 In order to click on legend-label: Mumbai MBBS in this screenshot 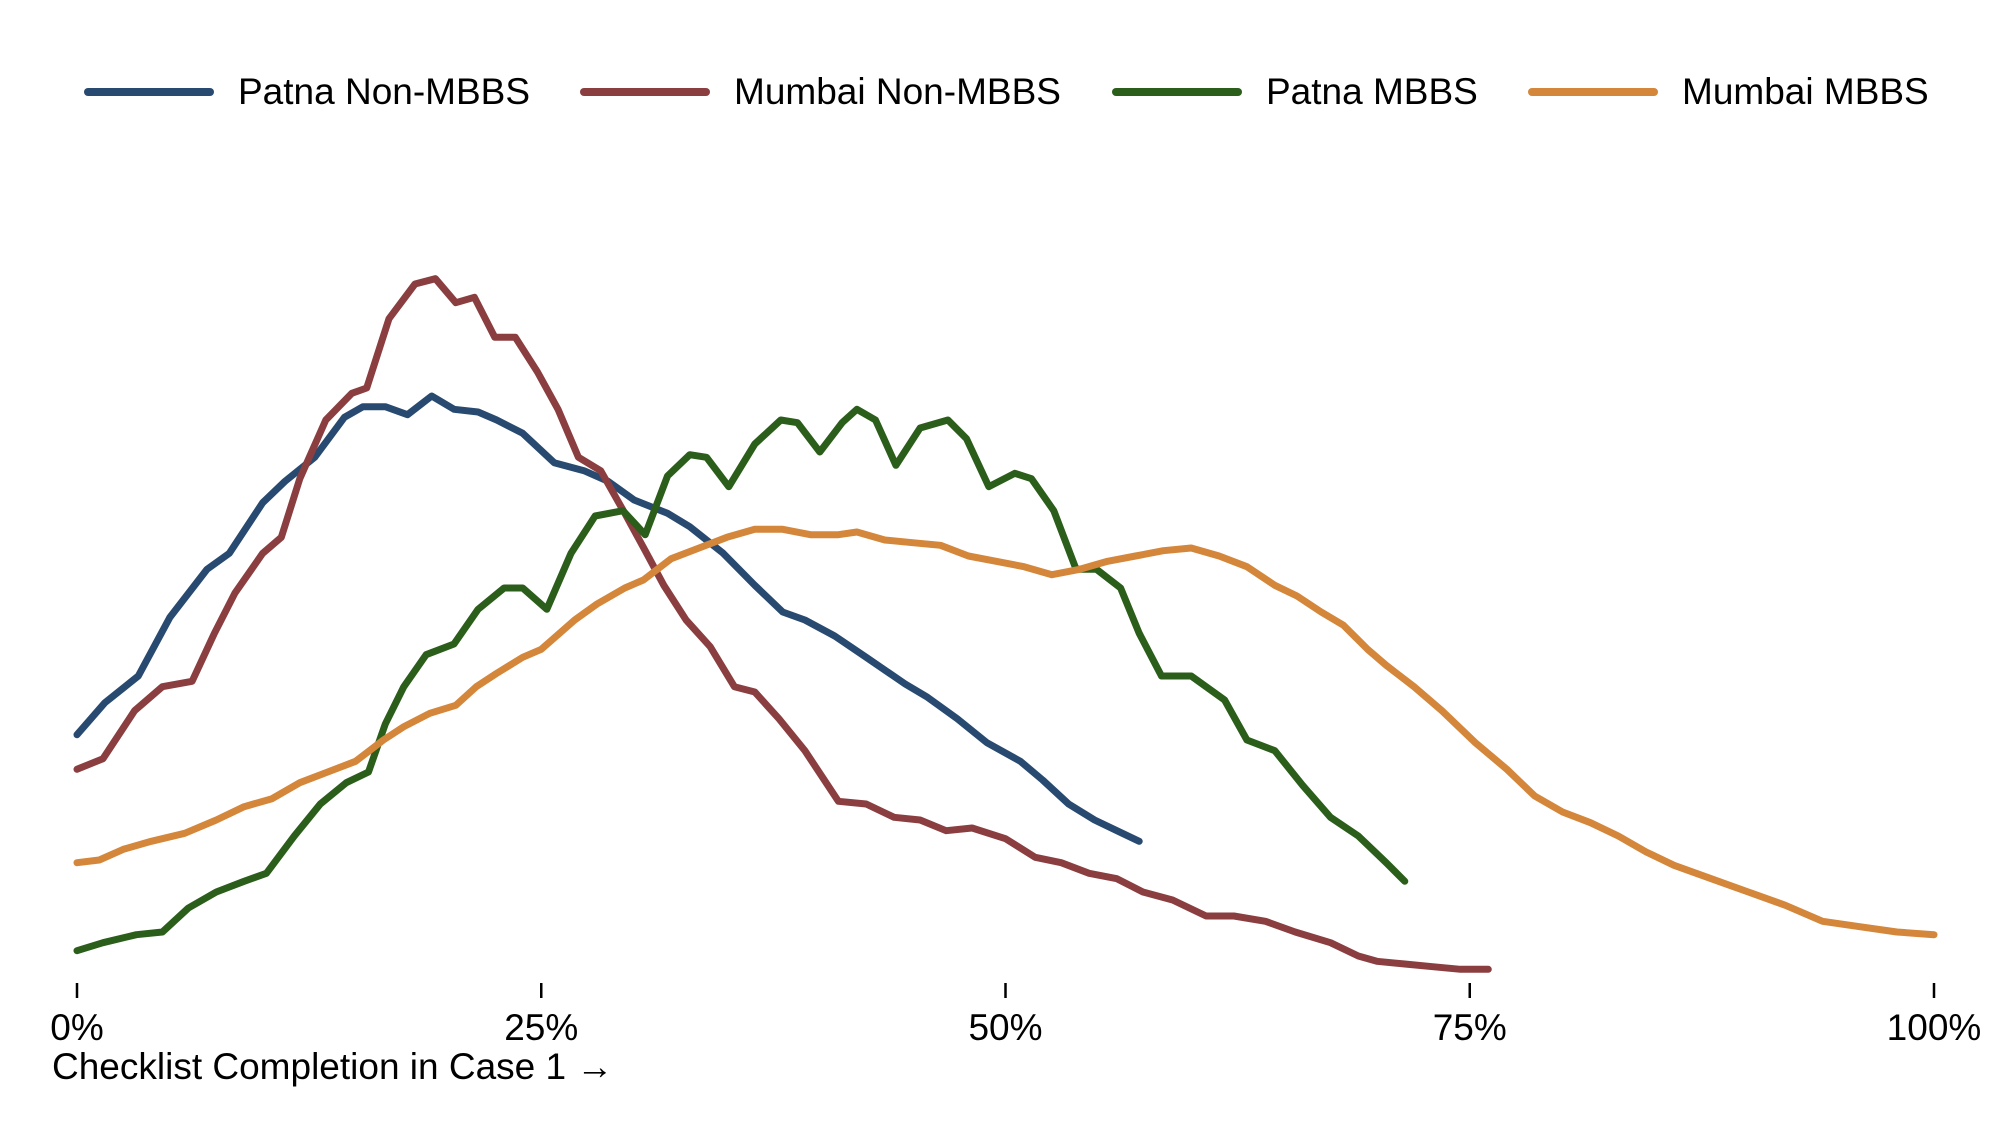, I will do `click(1805, 91)`.